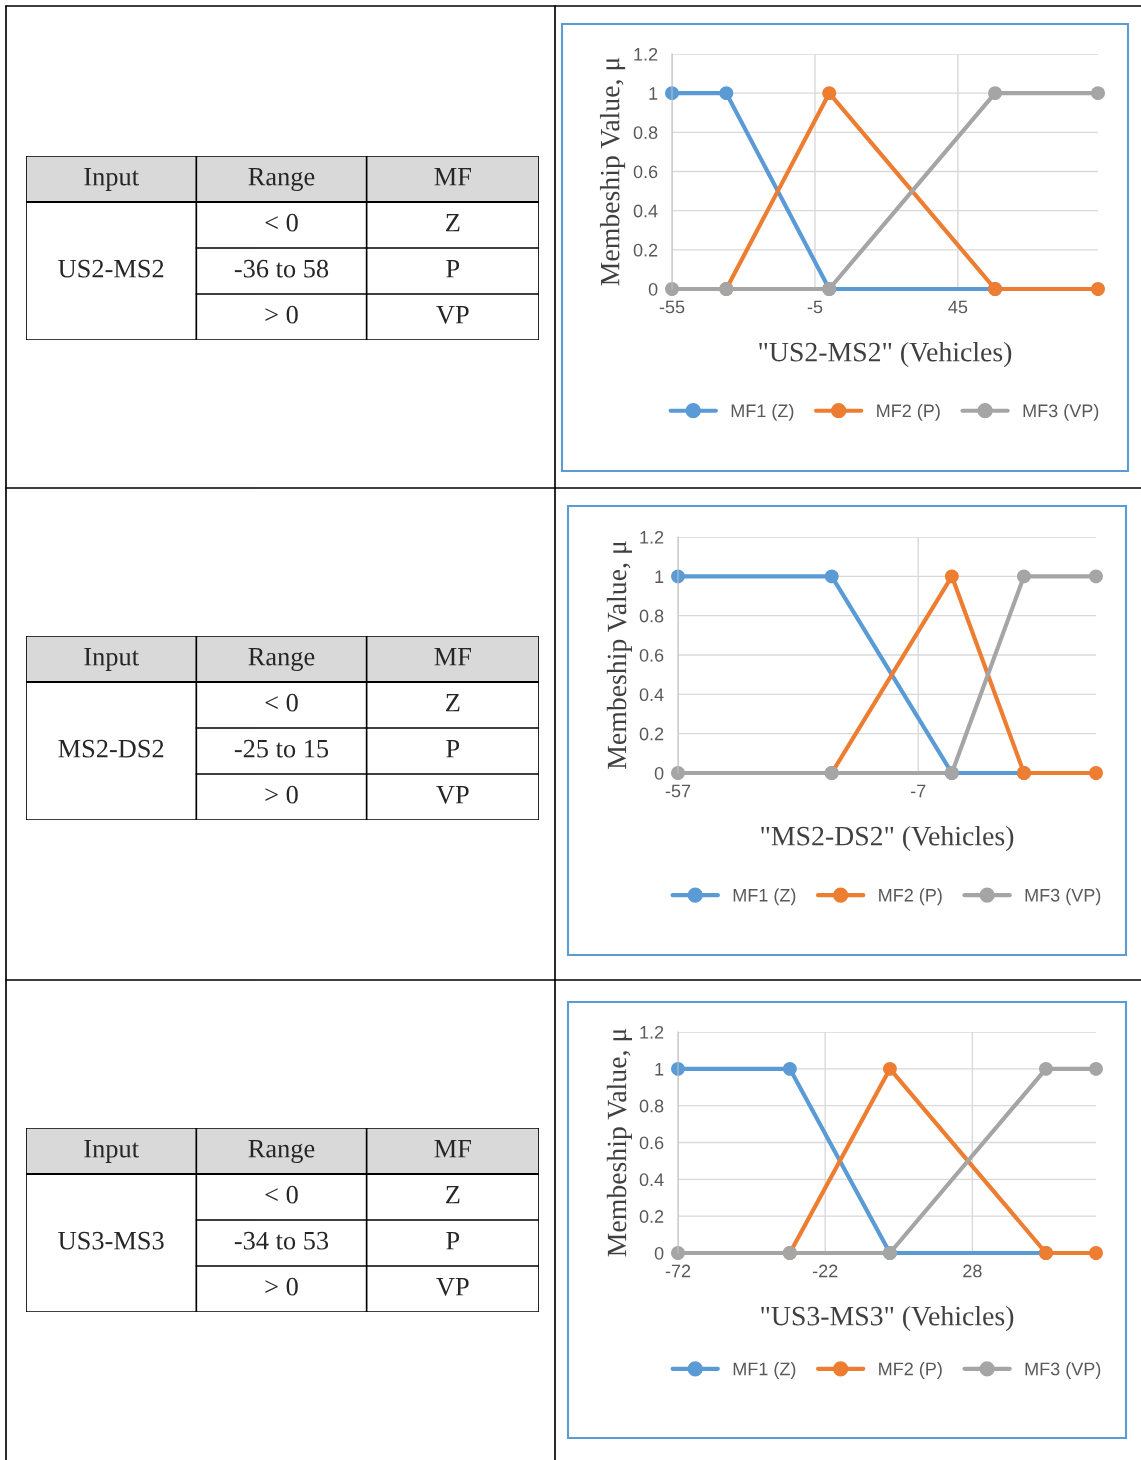 Image resolution: width=1141 pixels, height=1460 pixels. Describe the element at coordinates (918, 791) in the screenshot. I see `x-tick-label: -7` at that location.